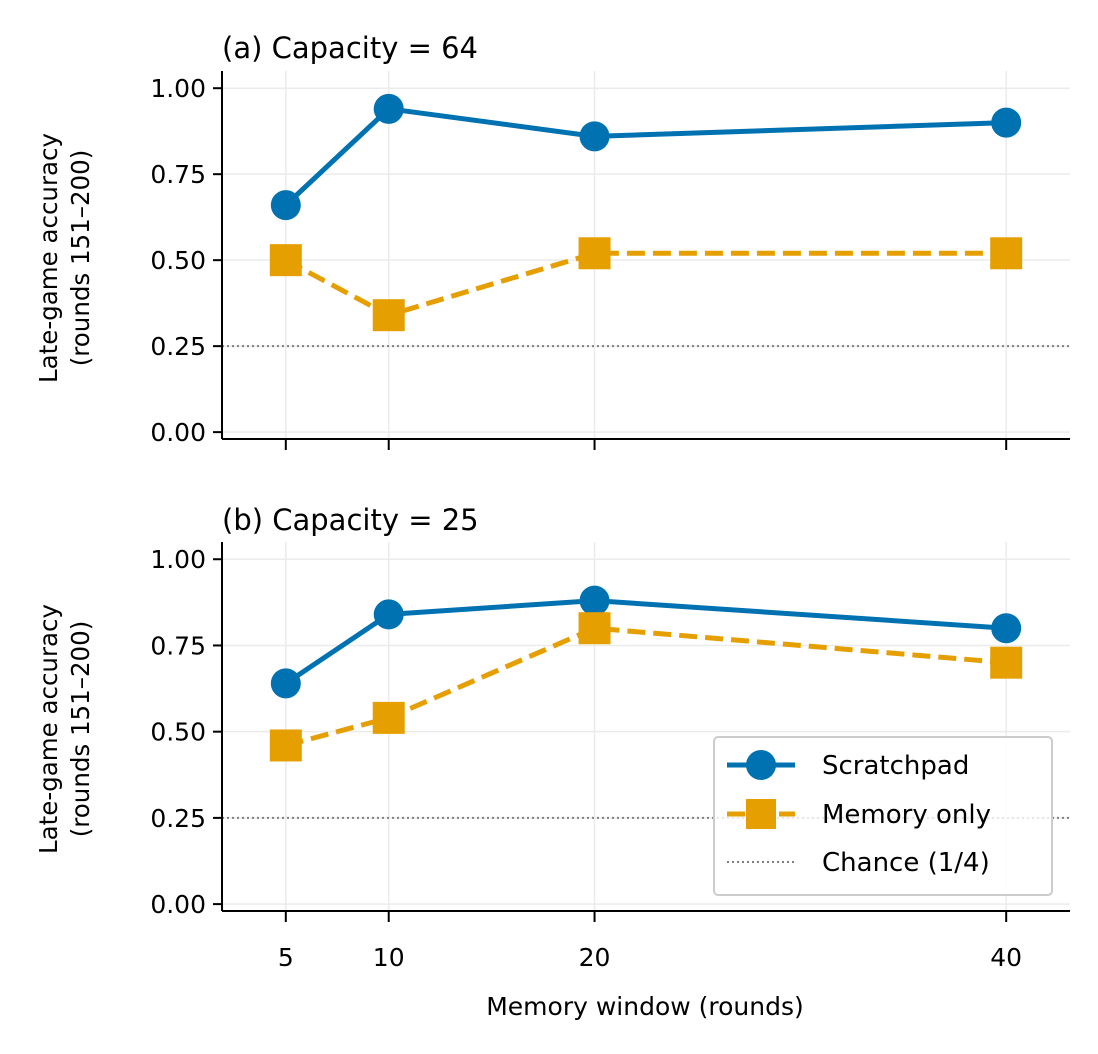  Describe the element at coordinates (895, 766) in the screenshot. I see `legend-scratchpad-label: Scratchpad` at that location.